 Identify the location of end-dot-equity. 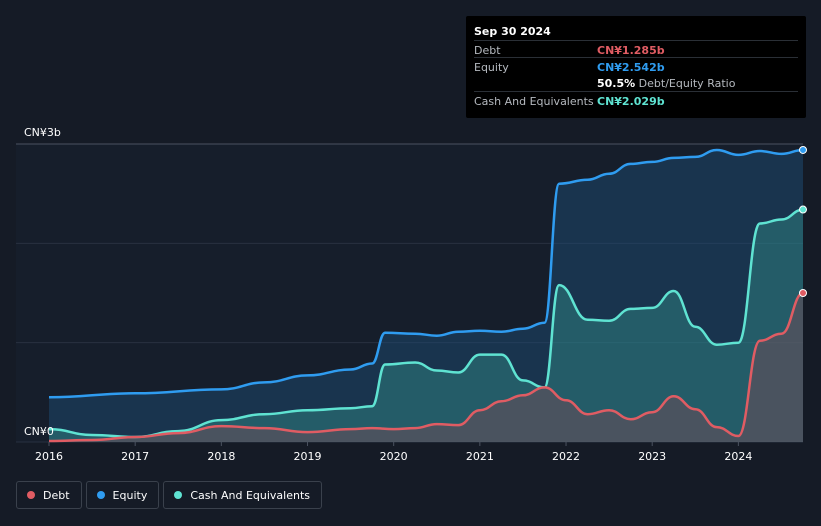
(803, 149).